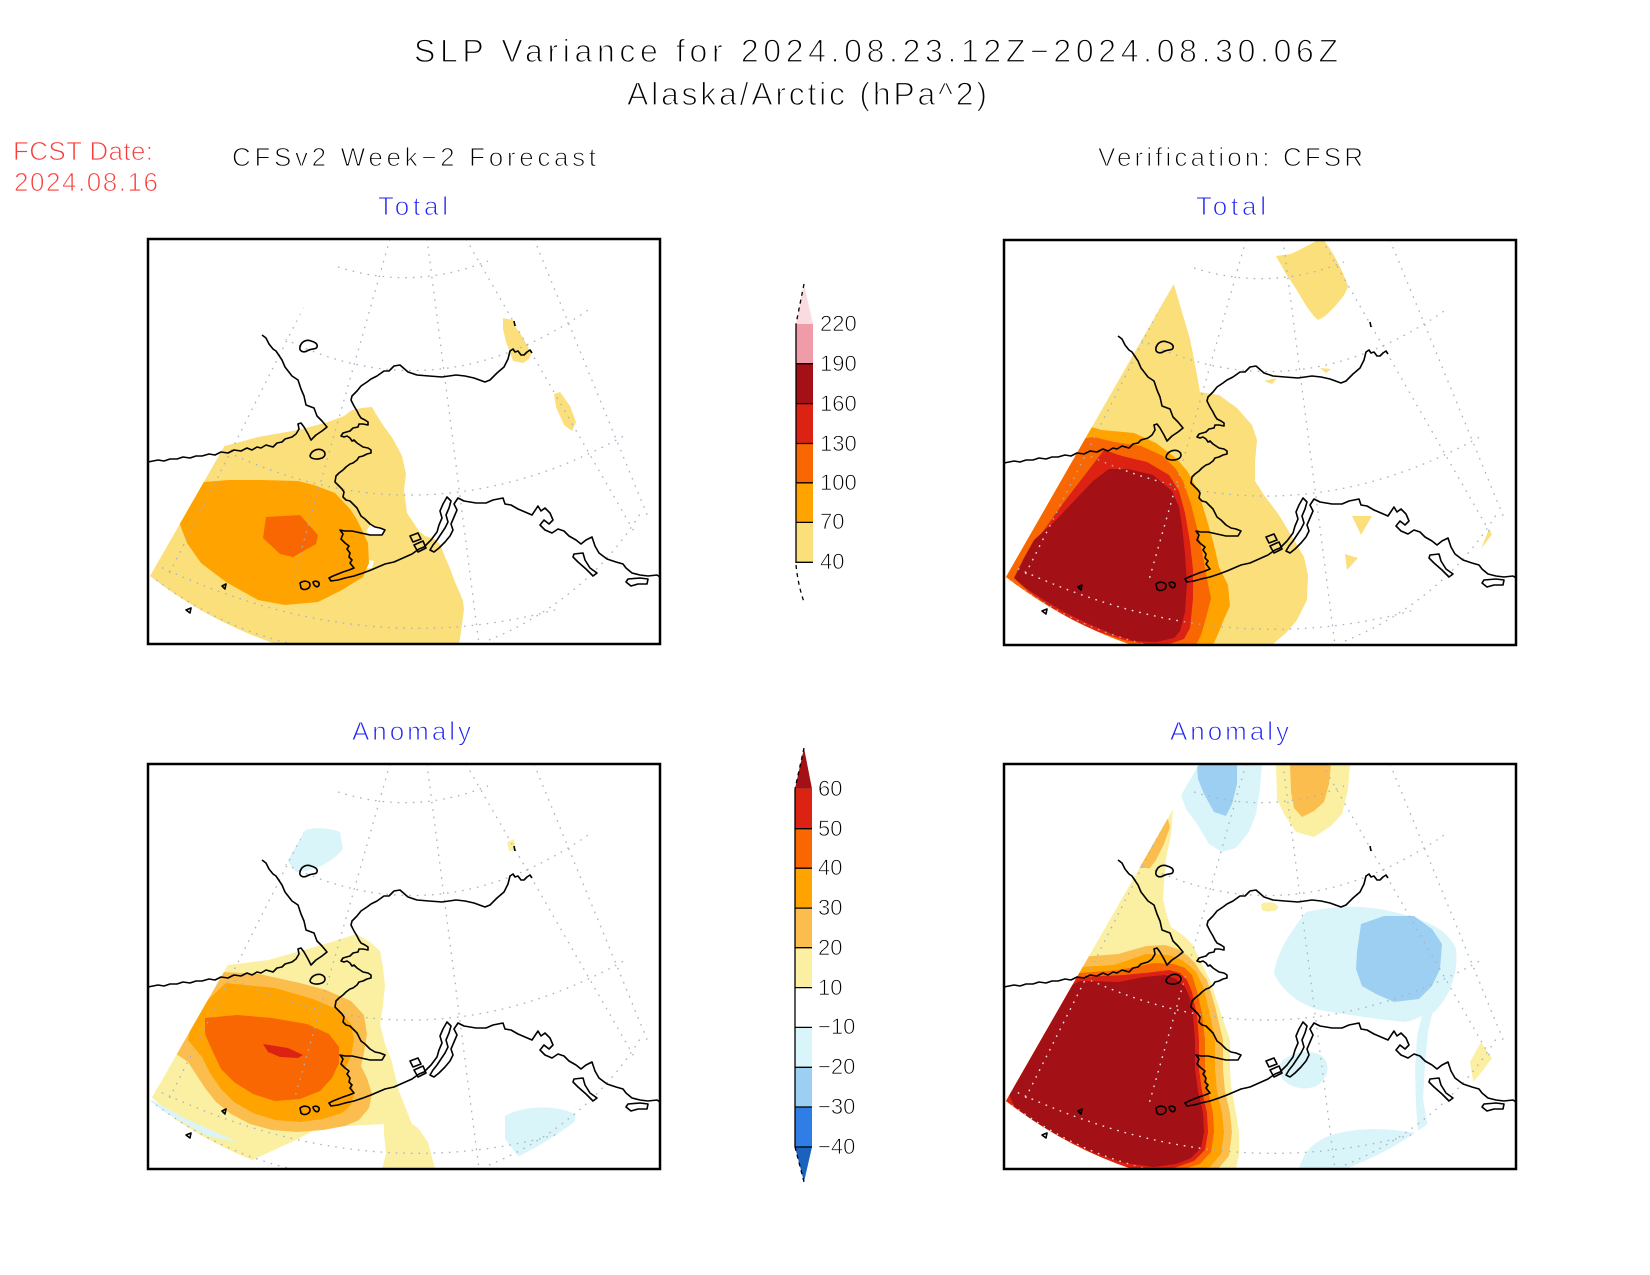 The image size is (1650, 1275). I want to click on svg-text: FCST Date:, so click(83, 151).